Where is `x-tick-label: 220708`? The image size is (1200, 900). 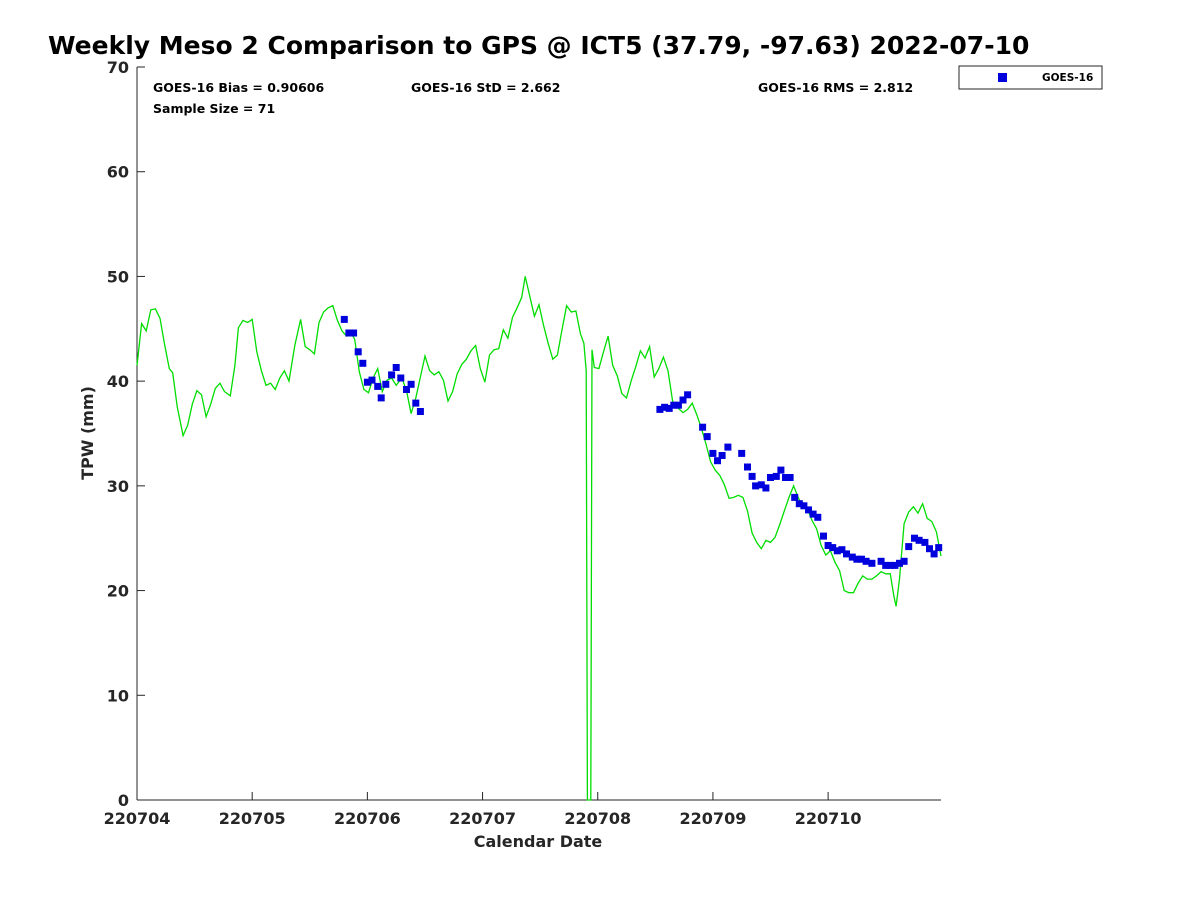 x-tick-label: 220708 is located at coordinates (597, 818).